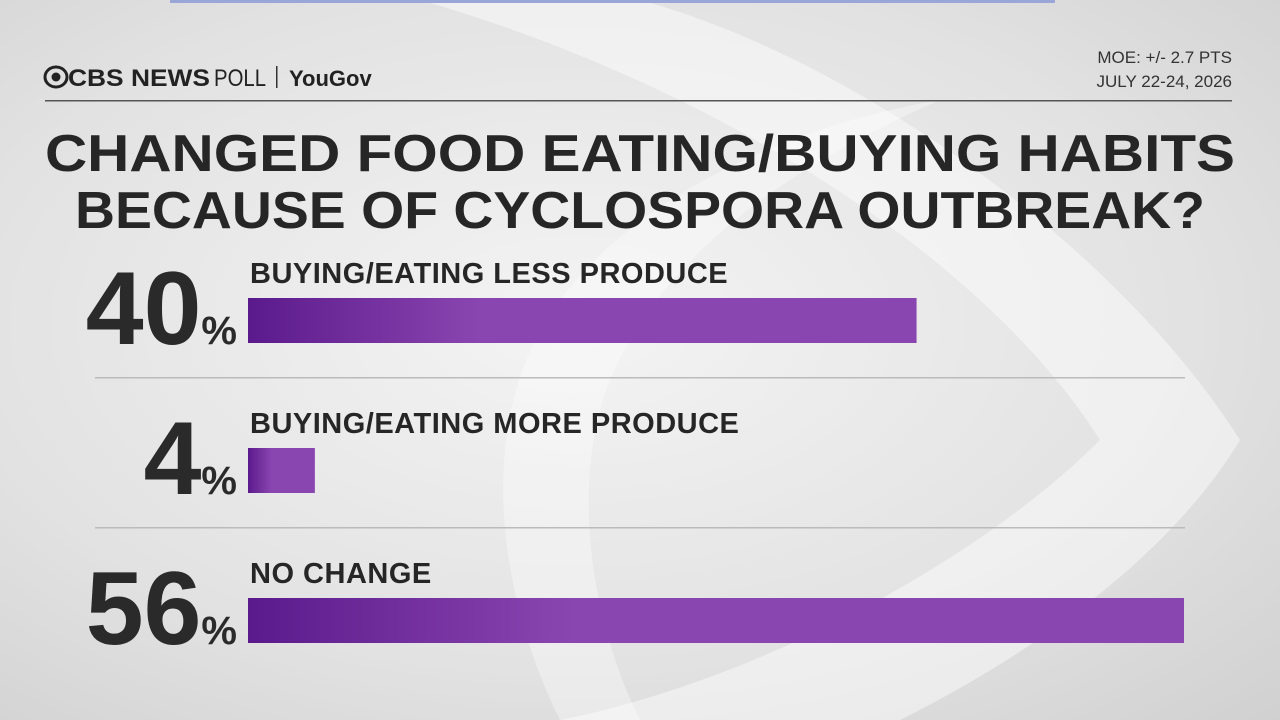 The image size is (1280, 720). Describe the element at coordinates (190, 459) in the screenshot. I see `value-label: 4%` at that location.